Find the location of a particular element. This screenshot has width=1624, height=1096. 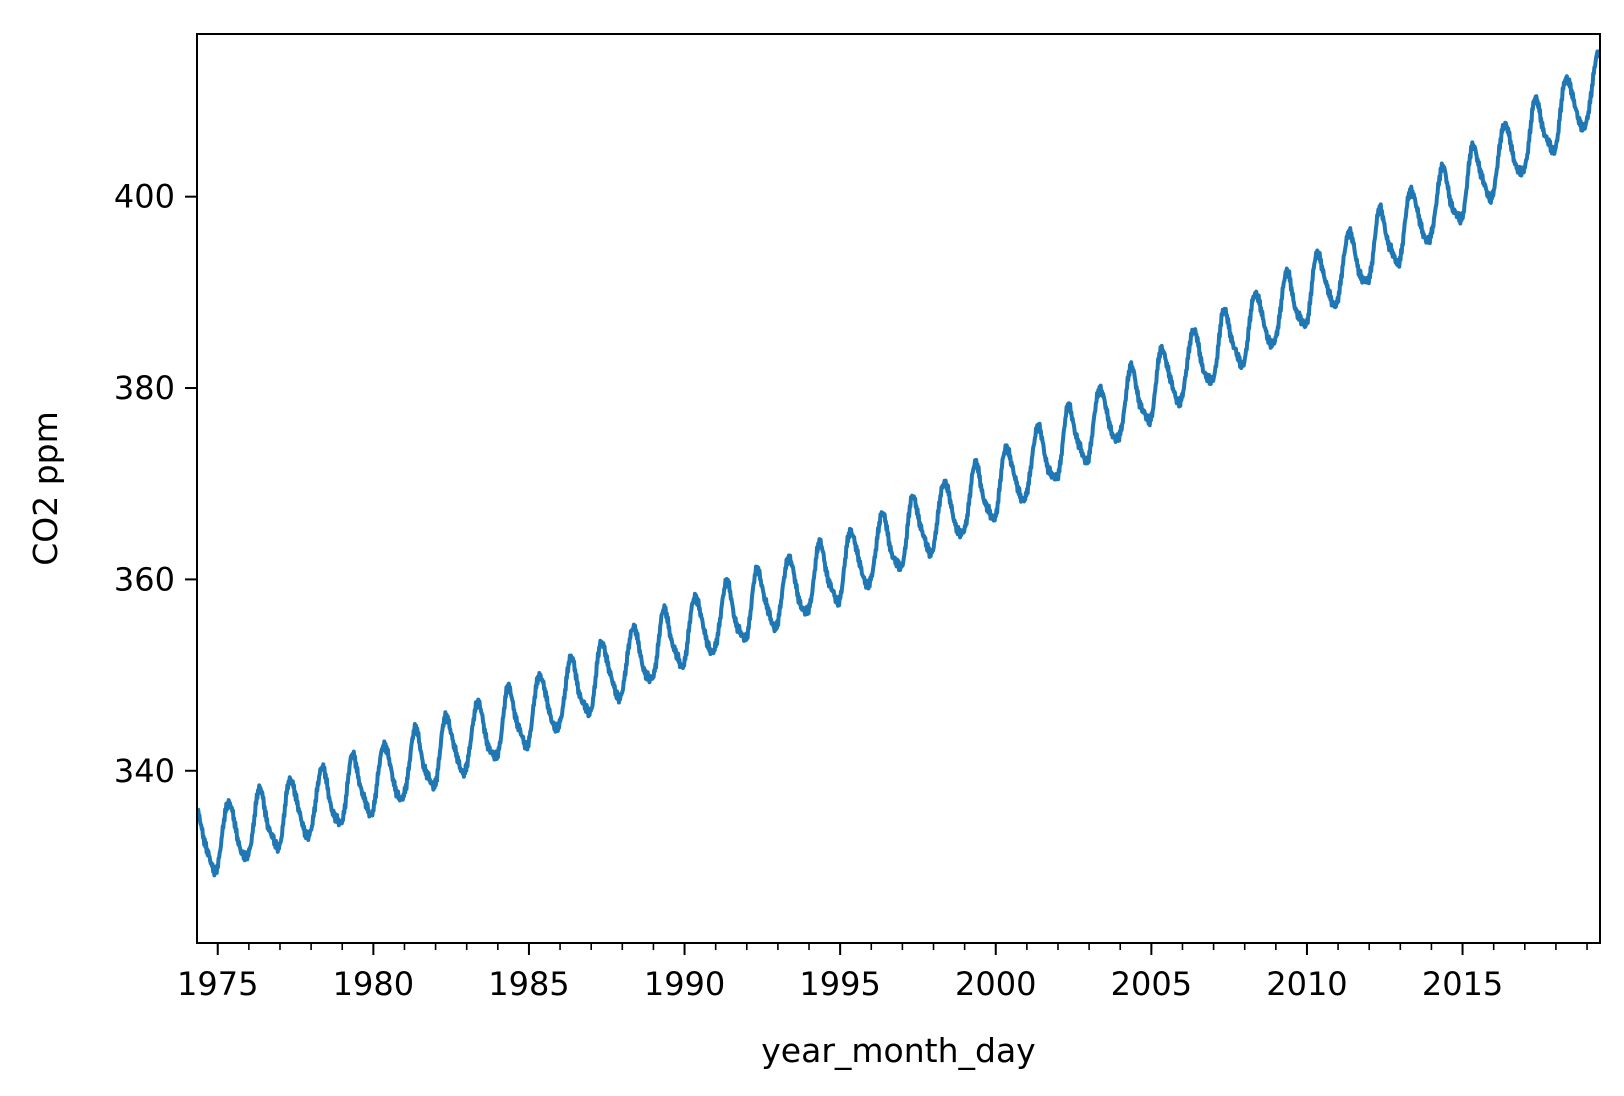

y-axis-label: CO2 ppm is located at coordinates (45, 488).